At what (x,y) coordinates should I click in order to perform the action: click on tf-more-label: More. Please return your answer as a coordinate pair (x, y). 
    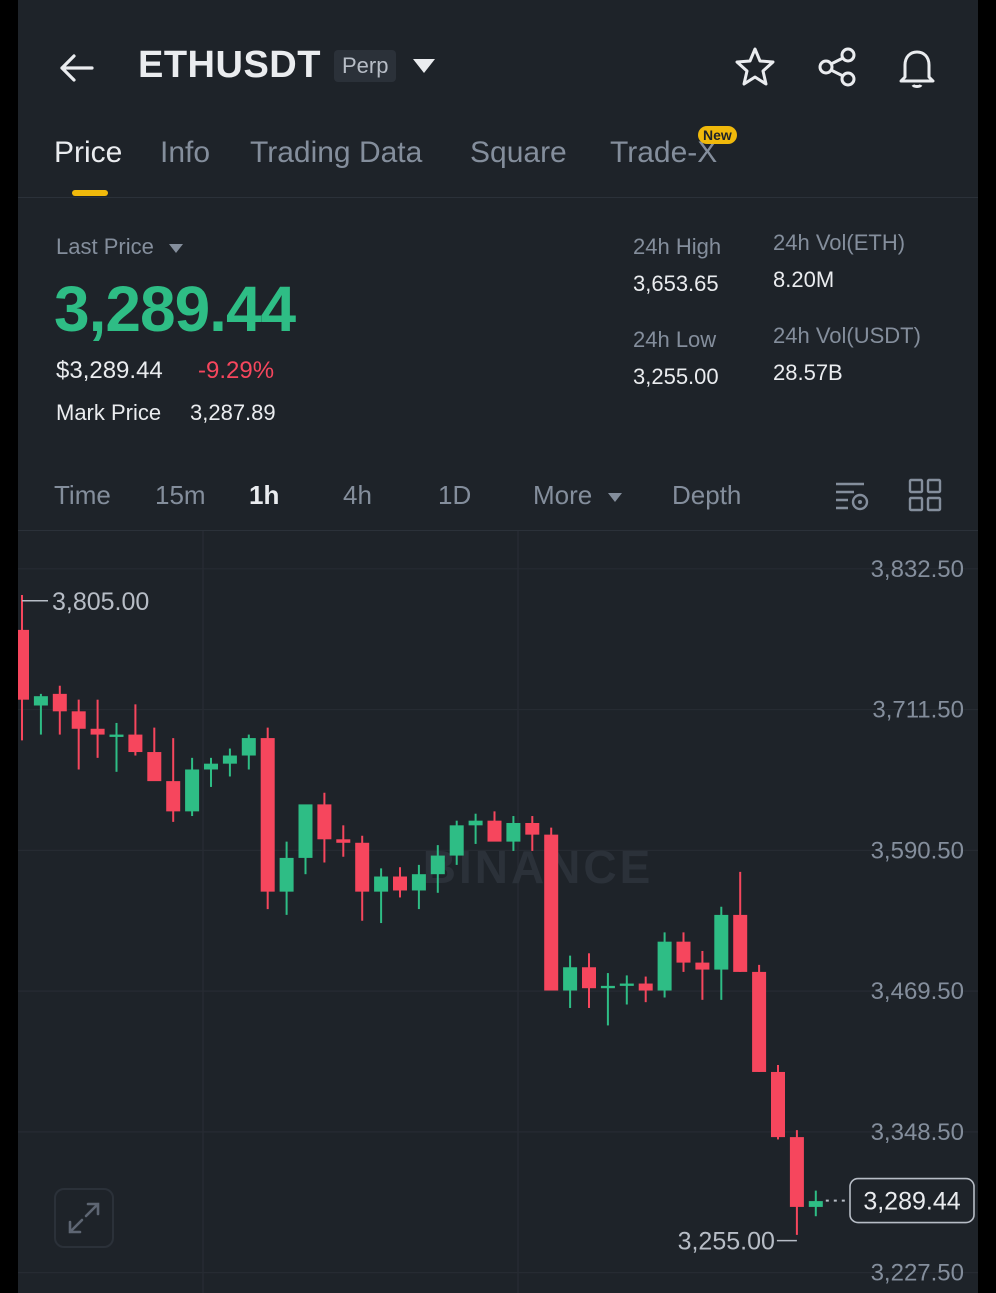
    Looking at the image, I should click on (563, 495).